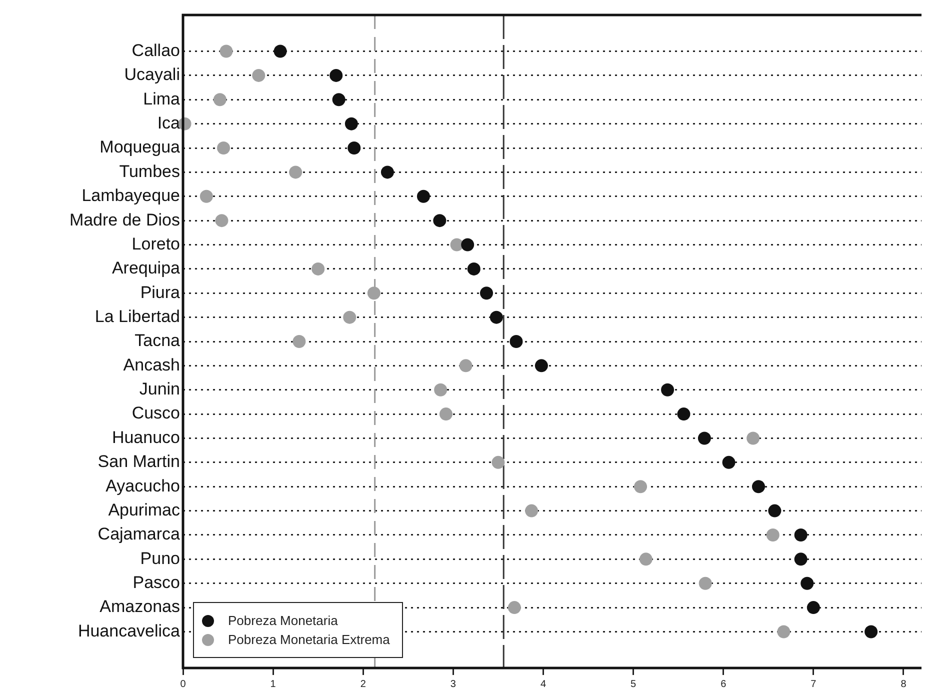  I want to click on y-tick-label: San Martin, so click(139, 462).